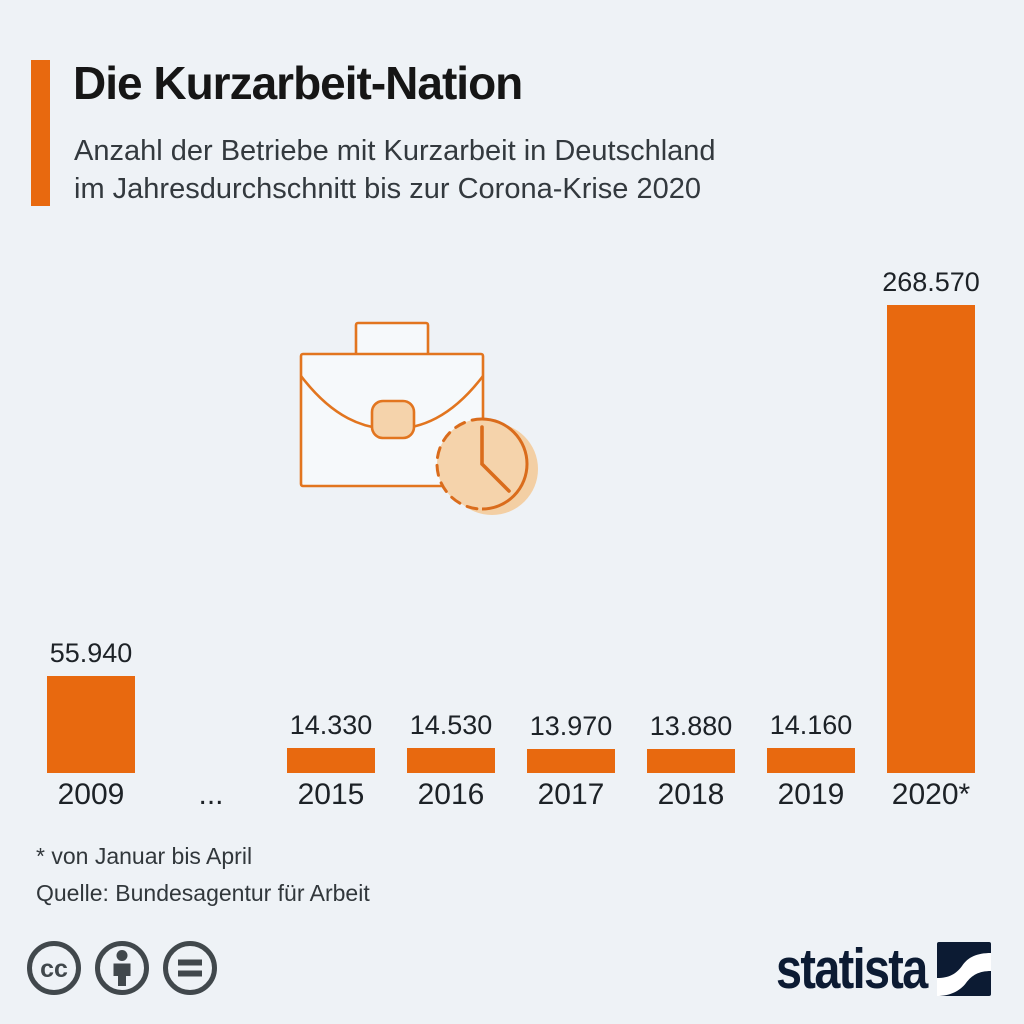 This screenshot has width=1024, height=1024. Describe the element at coordinates (931, 794) in the screenshot. I see `bar-year-label: 2020*` at that location.